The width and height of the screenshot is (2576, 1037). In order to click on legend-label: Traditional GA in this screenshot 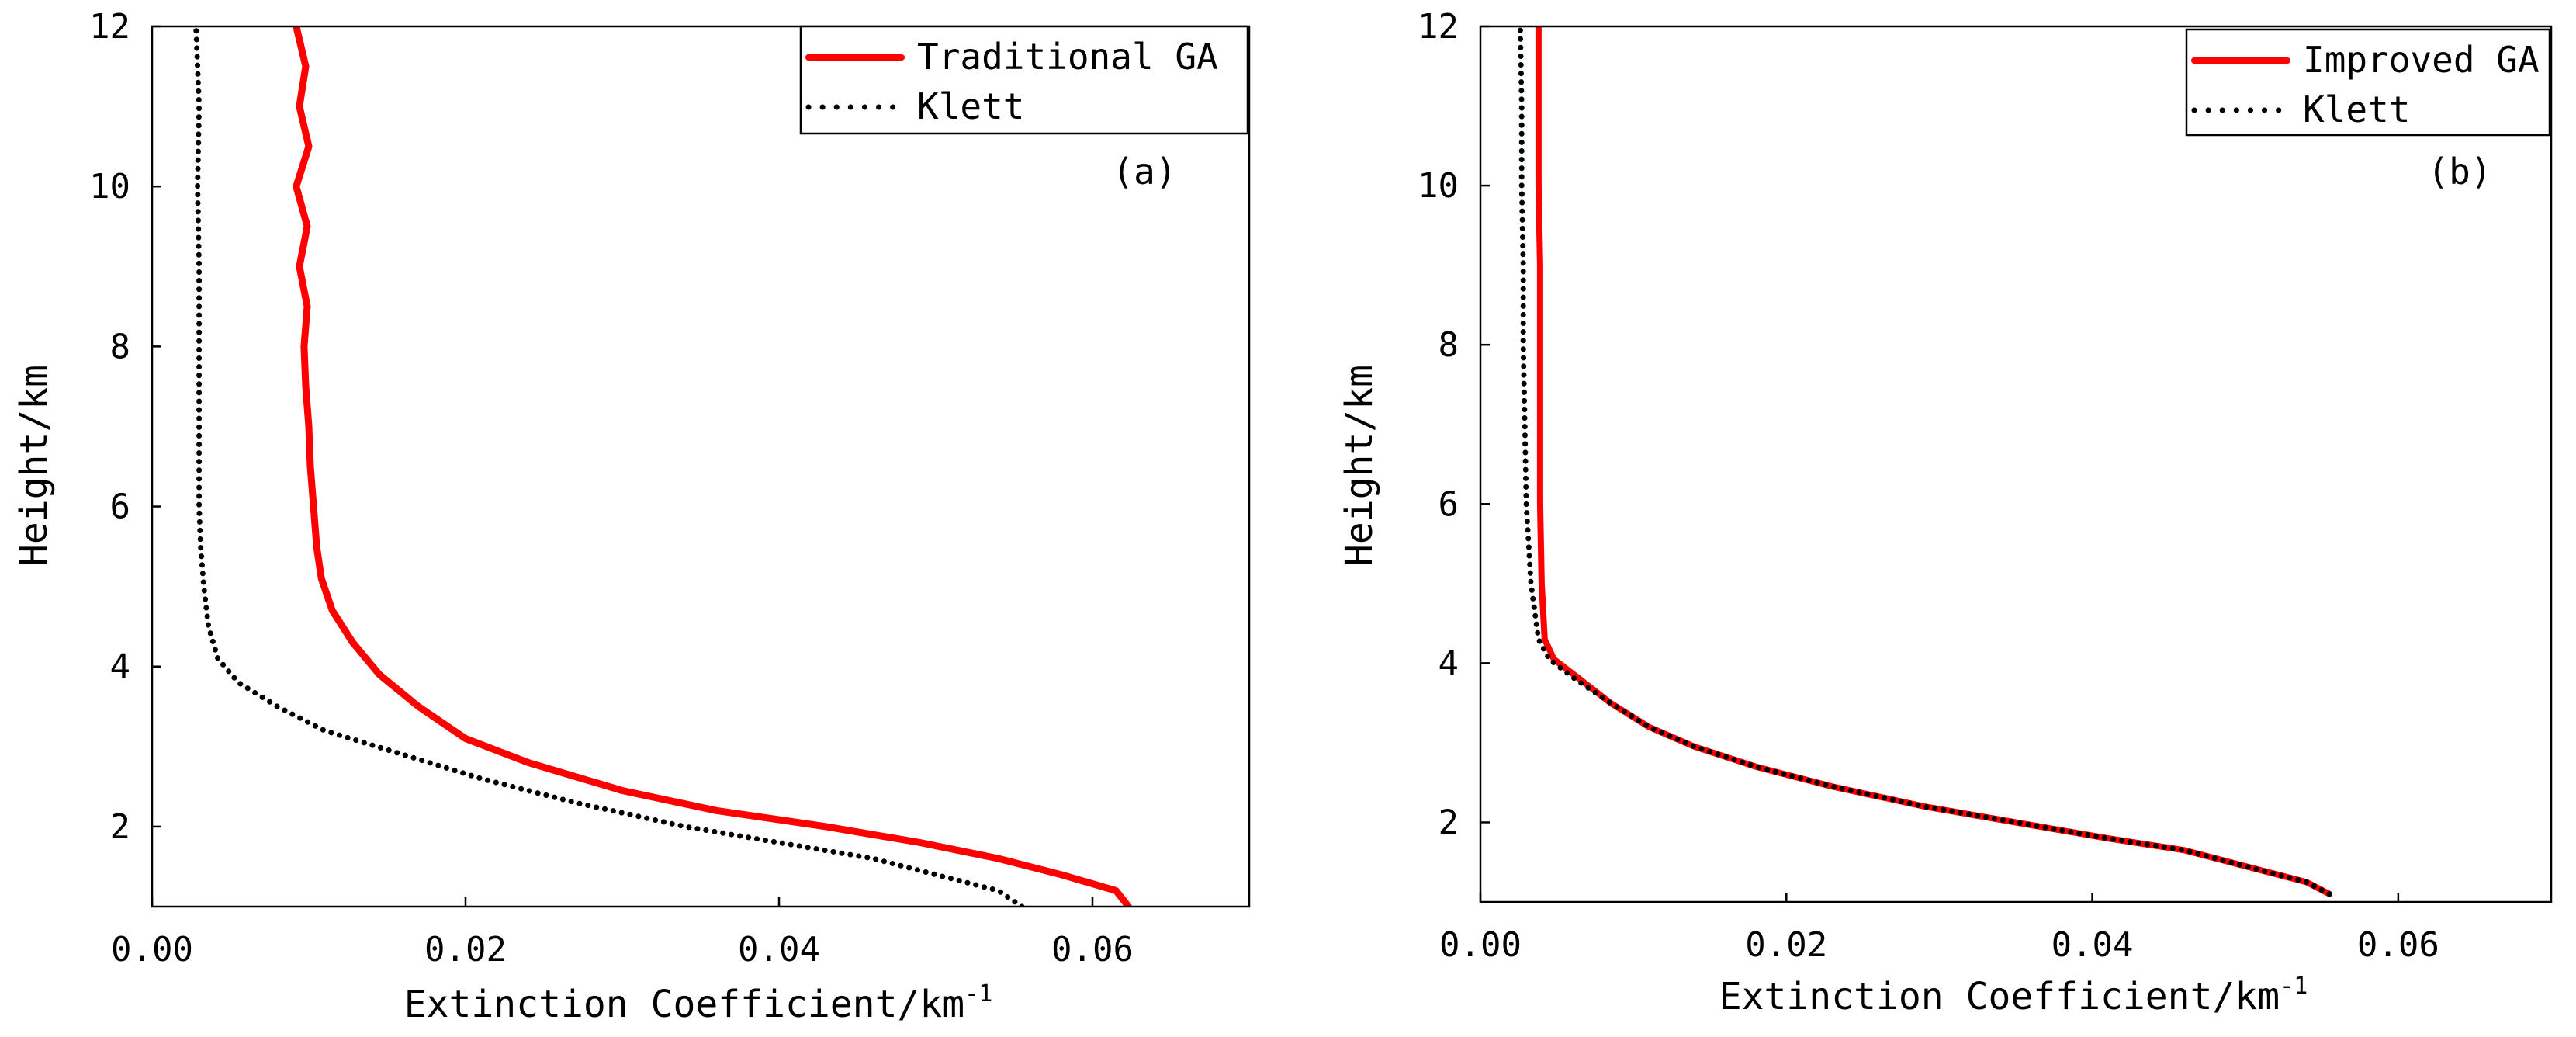, I will do `click(1067, 57)`.